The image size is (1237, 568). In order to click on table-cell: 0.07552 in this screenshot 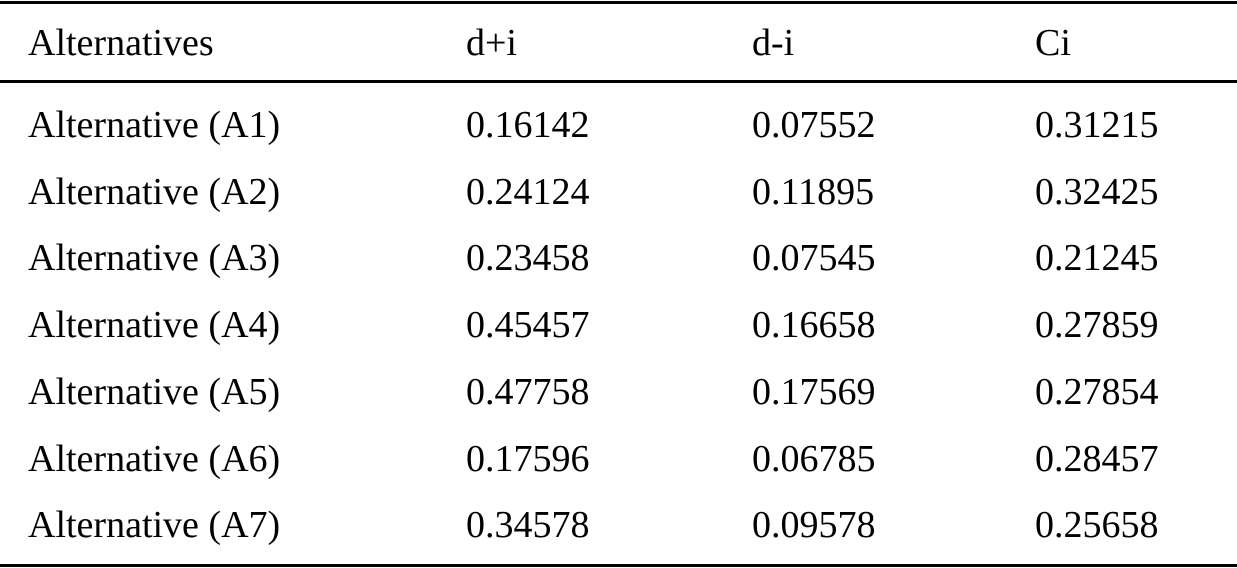, I will do `click(814, 125)`.